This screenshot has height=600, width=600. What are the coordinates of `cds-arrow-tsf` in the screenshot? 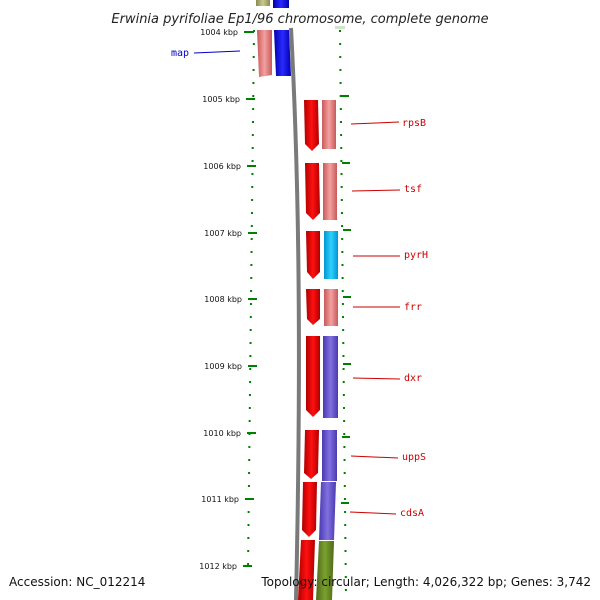 It's located at (312, 191).